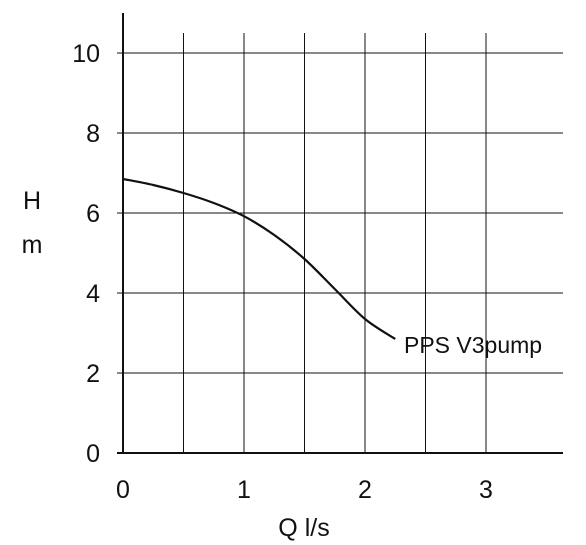 The height and width of the screenshot is (545, 586). Describe the element at coordinates (473, 345) in the screenshot. I see `series-annotation: PPS V3pump` at that location.